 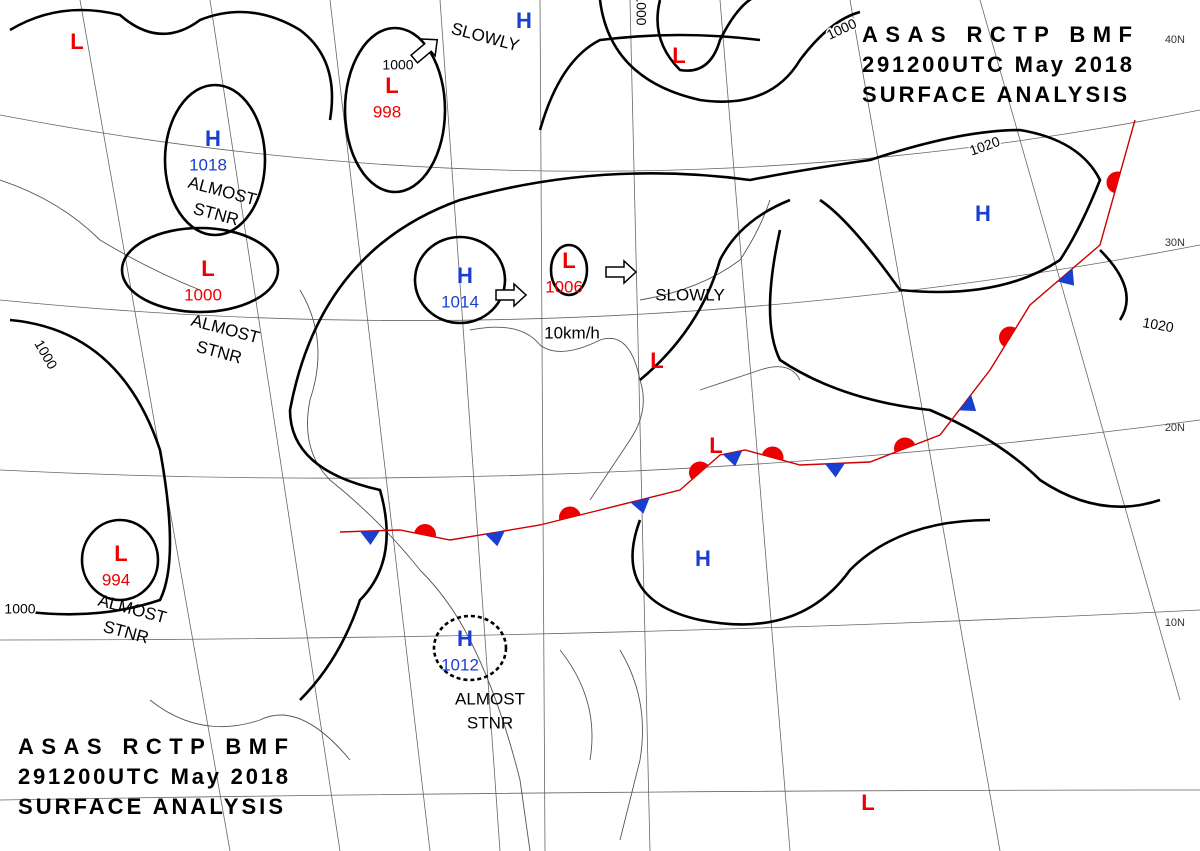 I want to click on remark: ALMOST, so click(x=490, y=698).